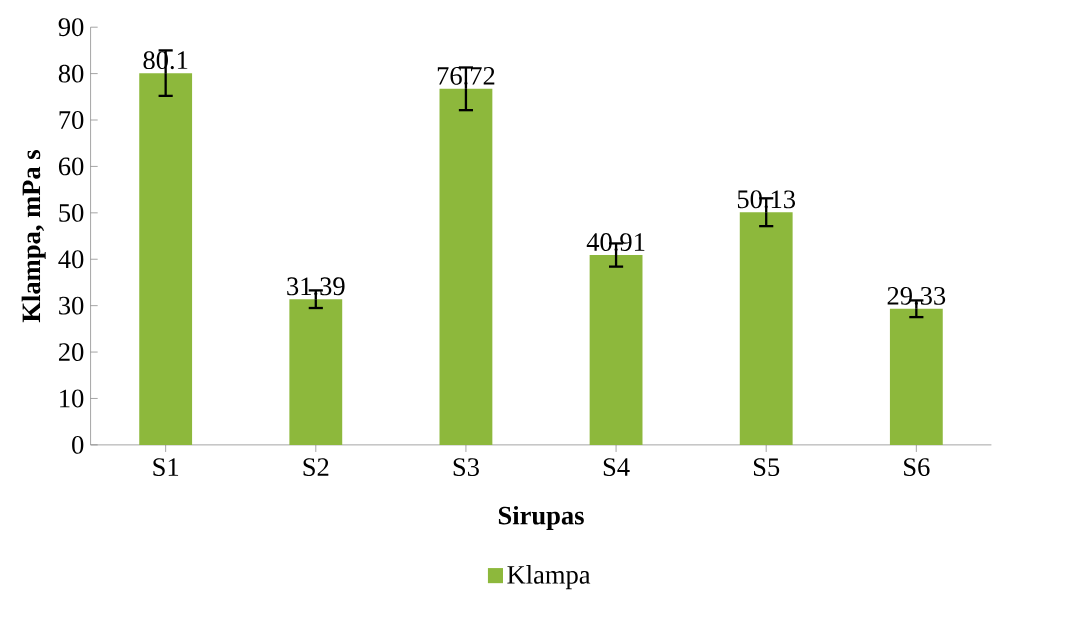  Describe the element at coordinates (917, 467) in the screenshot. I see `x-tick-label: S6` at that location.